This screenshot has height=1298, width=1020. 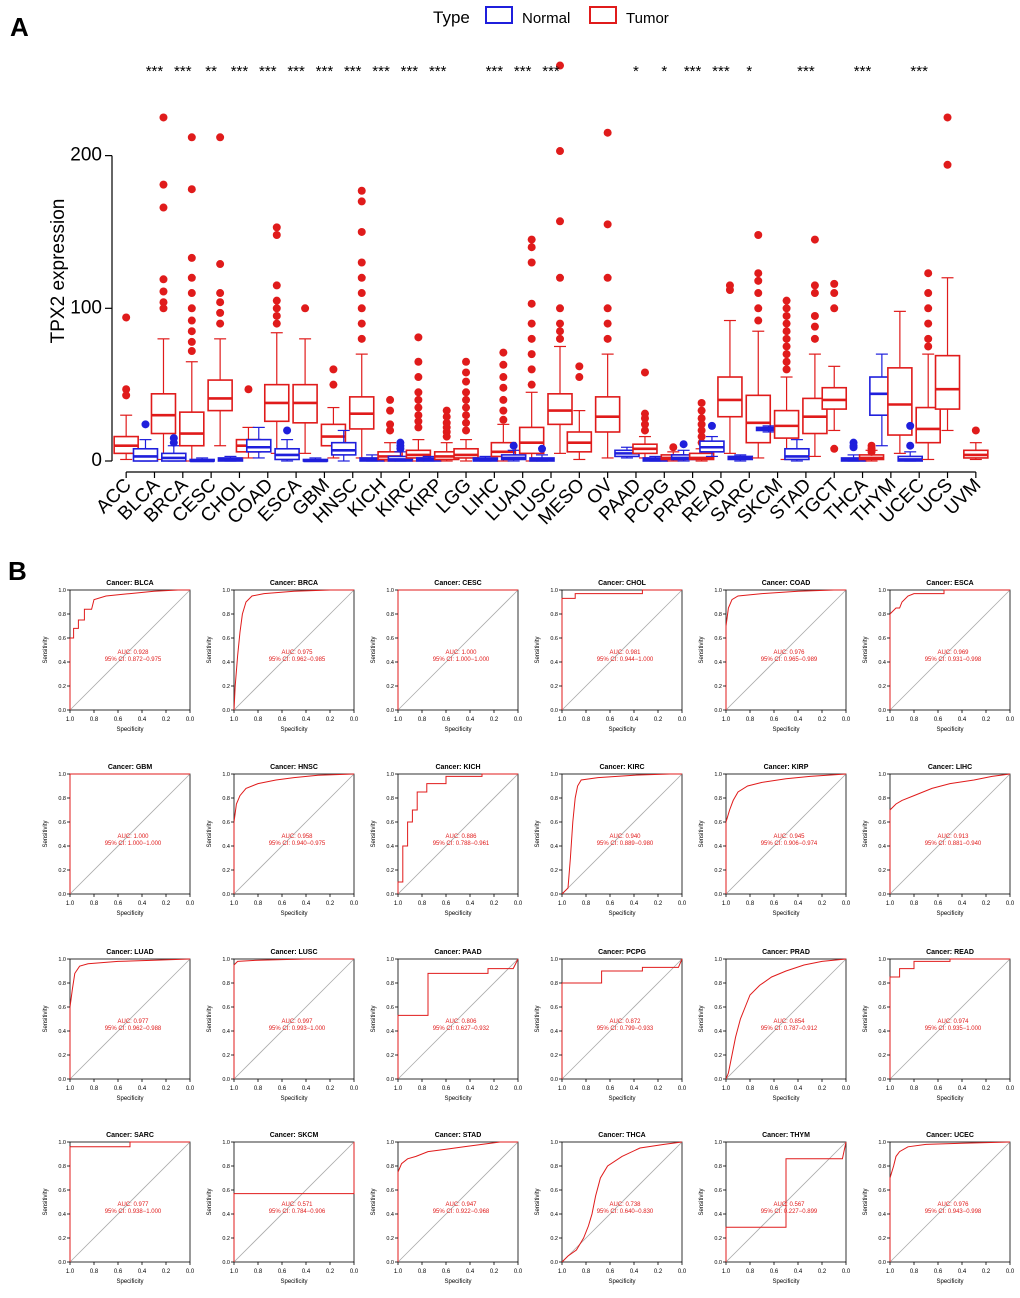 What do you see at coordinates (950, 1135) in the screenshot?
I see `roc-title: Cancer: UCEC` at bounding box center [950, 1135].